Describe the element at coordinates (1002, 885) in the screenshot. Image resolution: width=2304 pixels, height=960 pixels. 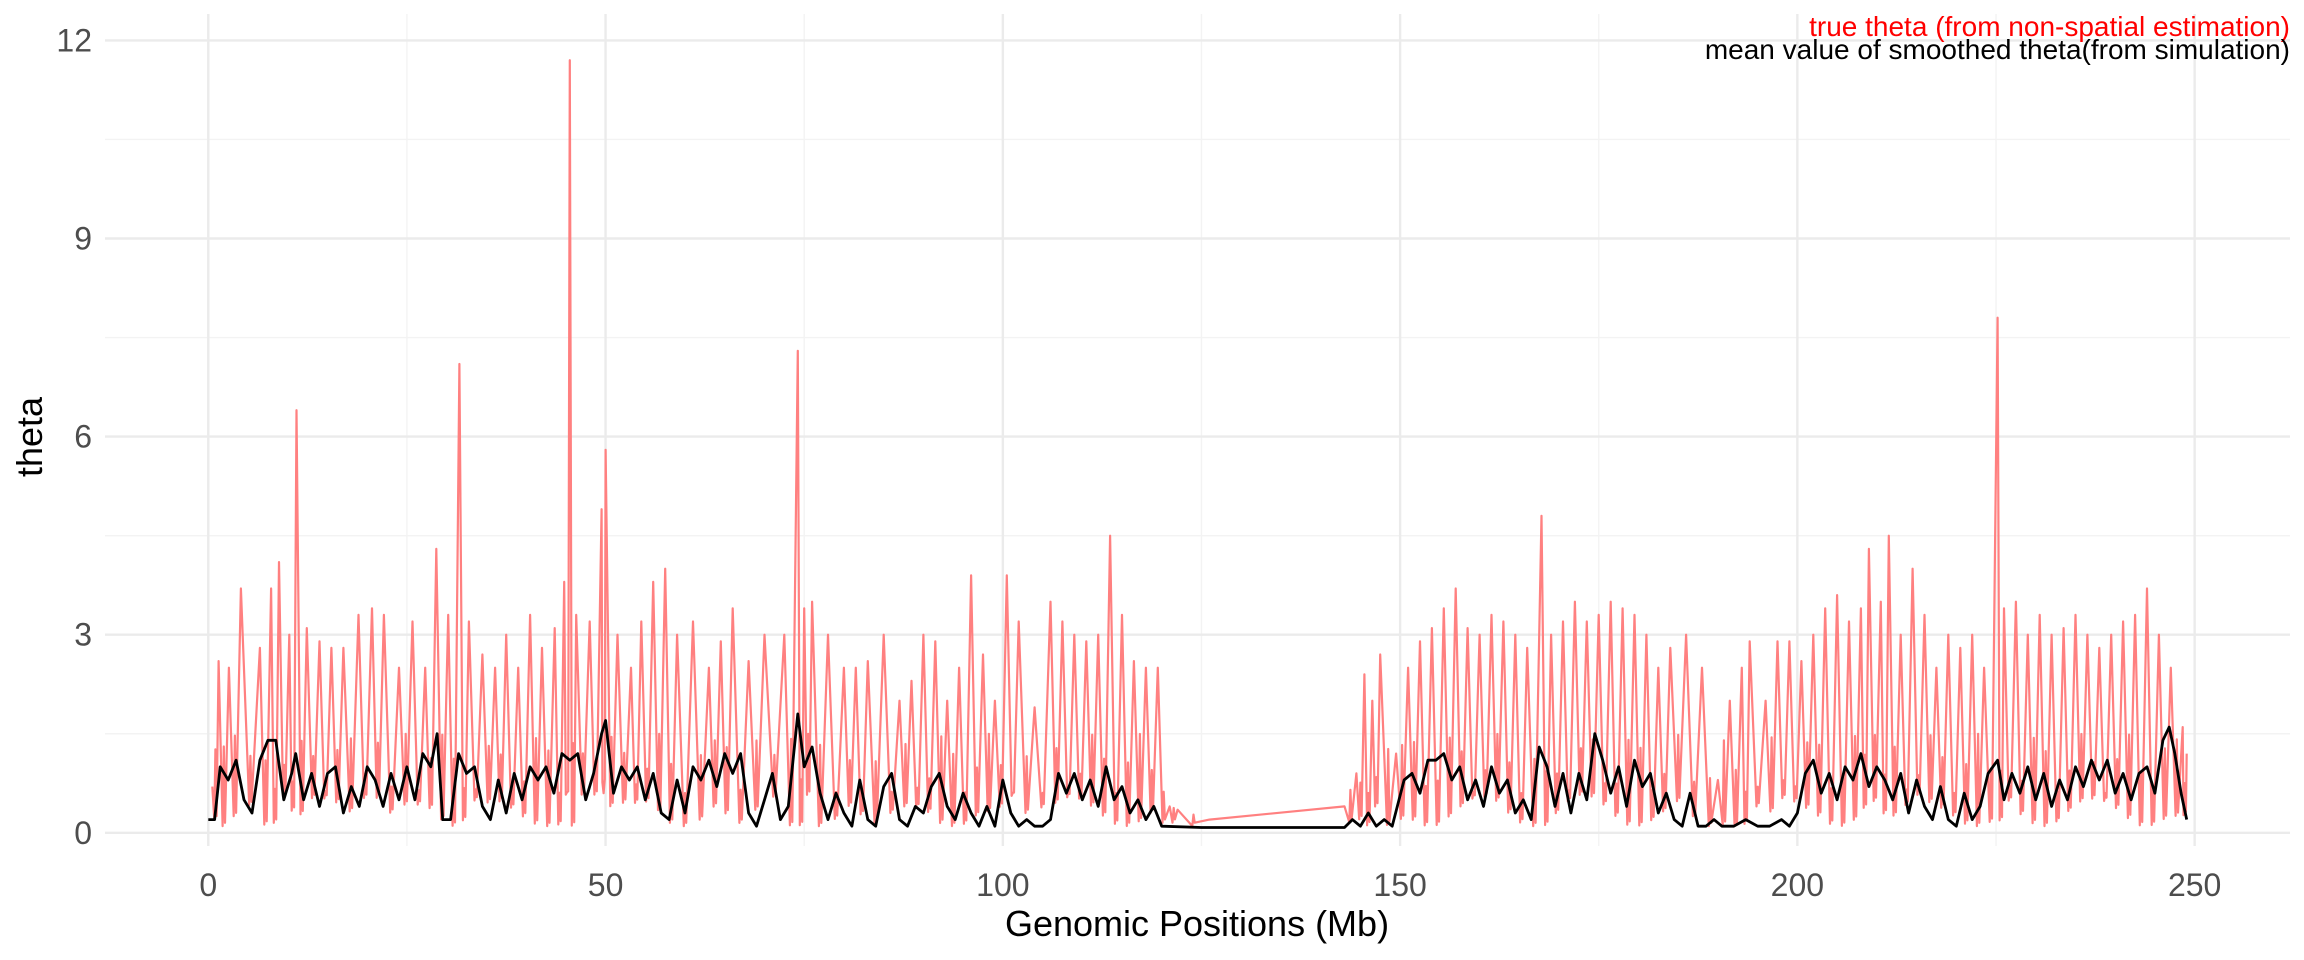
I see `x-tick-label: 100` at that location.